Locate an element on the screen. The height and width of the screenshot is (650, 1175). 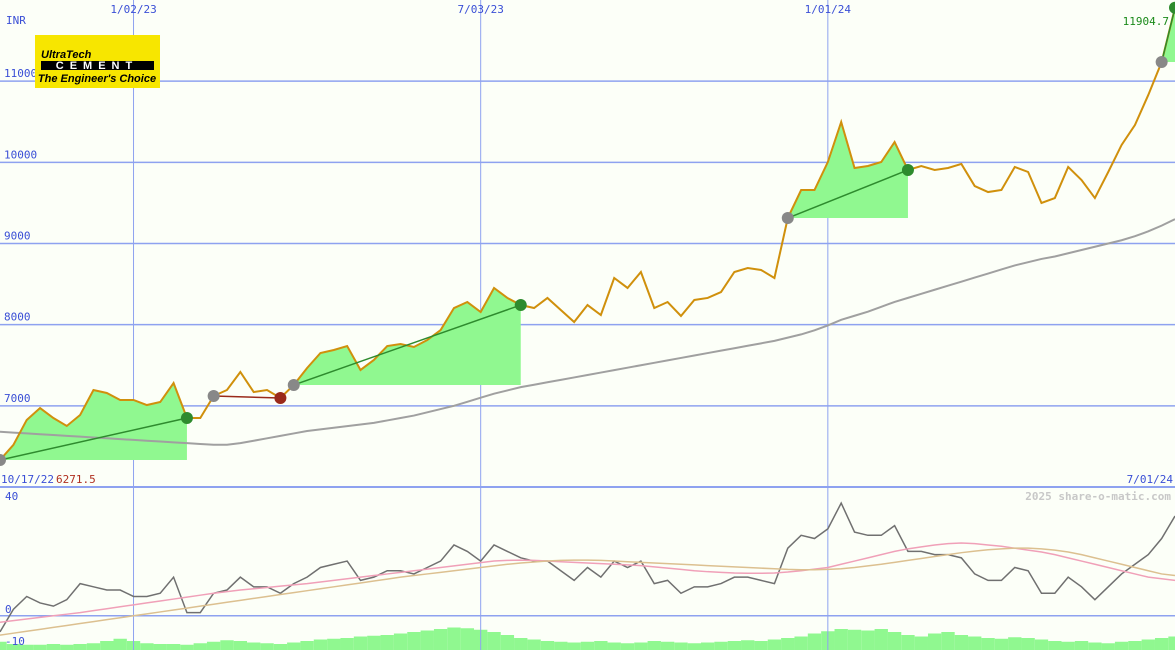
y-tick-label: 11000 is located at coordinates (20, 73).